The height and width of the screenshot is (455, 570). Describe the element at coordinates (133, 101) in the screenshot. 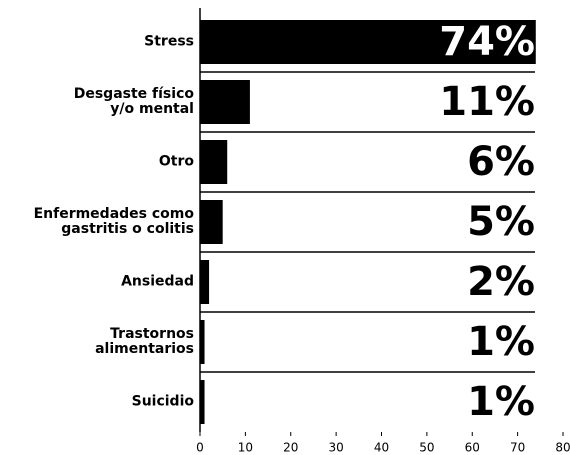

I see `category-label: Desgaste físico y/o mental` at that location.